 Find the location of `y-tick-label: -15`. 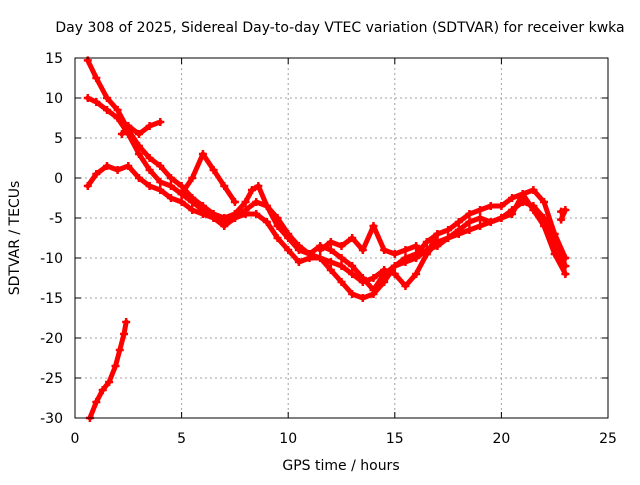

y-tick-label: -15 is located at coordinates (51, 299).